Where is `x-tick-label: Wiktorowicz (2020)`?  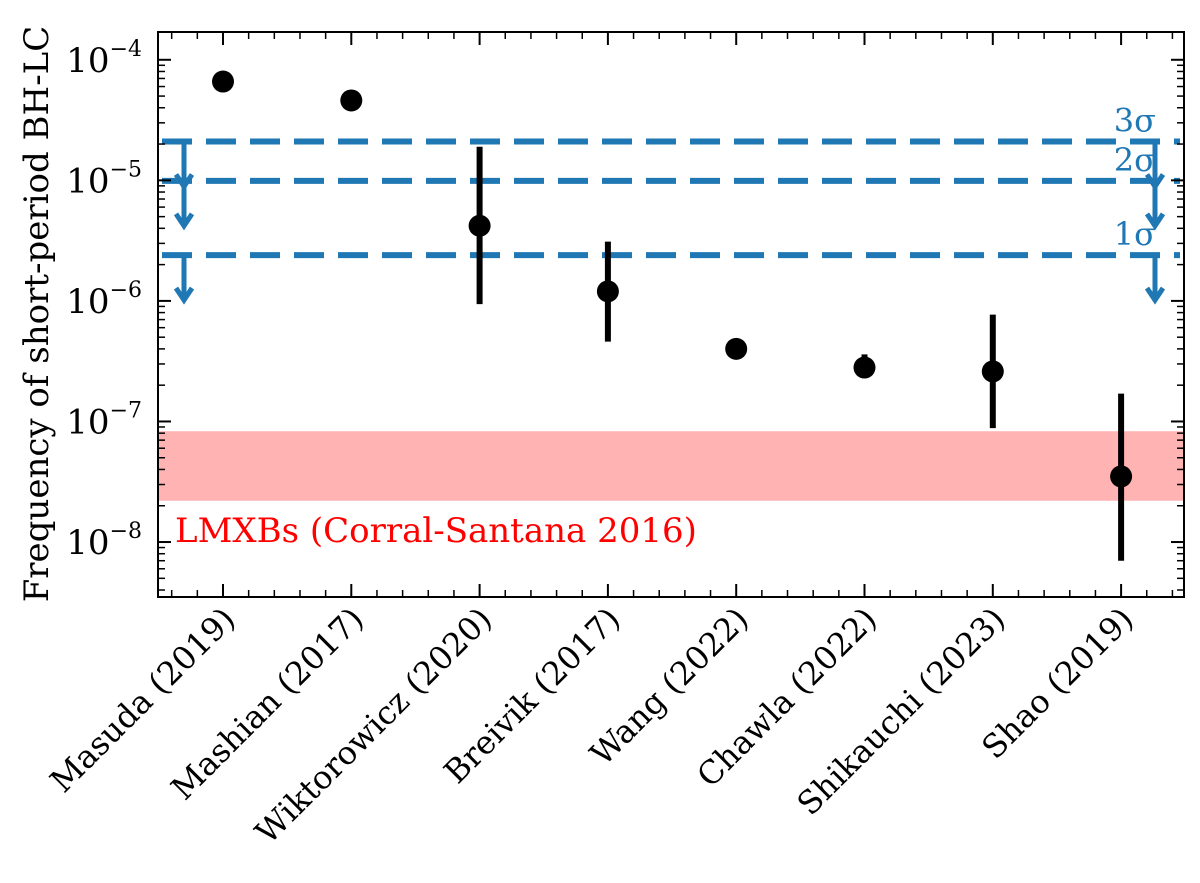 x-tick-label: Wiktorowicz (2020) is located at coordinates (373, 725).